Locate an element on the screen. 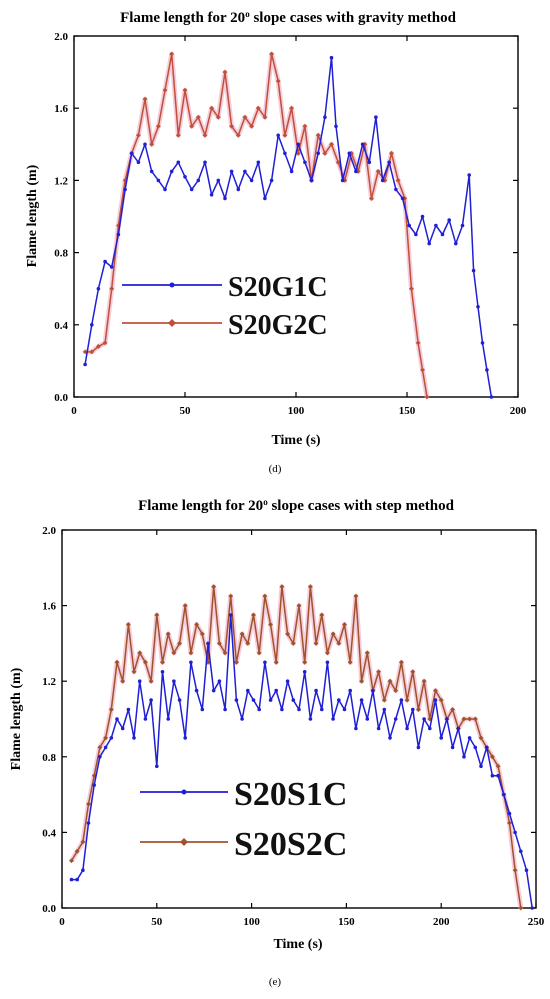 Image resolution: width=550 pixels, height=999 pixels. y-tick-label: 1.2 is located at coordinates (49, 682).